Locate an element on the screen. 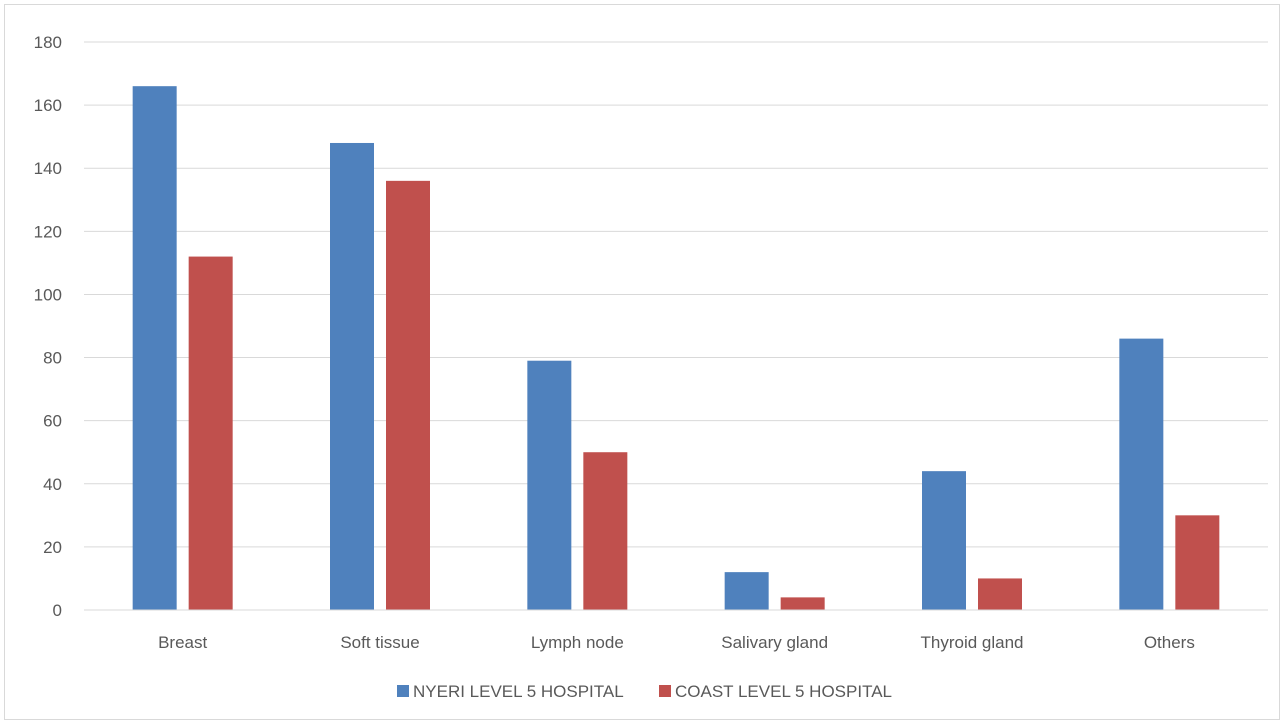  y-tick-label: 60 is located at coordinates (52, 421).